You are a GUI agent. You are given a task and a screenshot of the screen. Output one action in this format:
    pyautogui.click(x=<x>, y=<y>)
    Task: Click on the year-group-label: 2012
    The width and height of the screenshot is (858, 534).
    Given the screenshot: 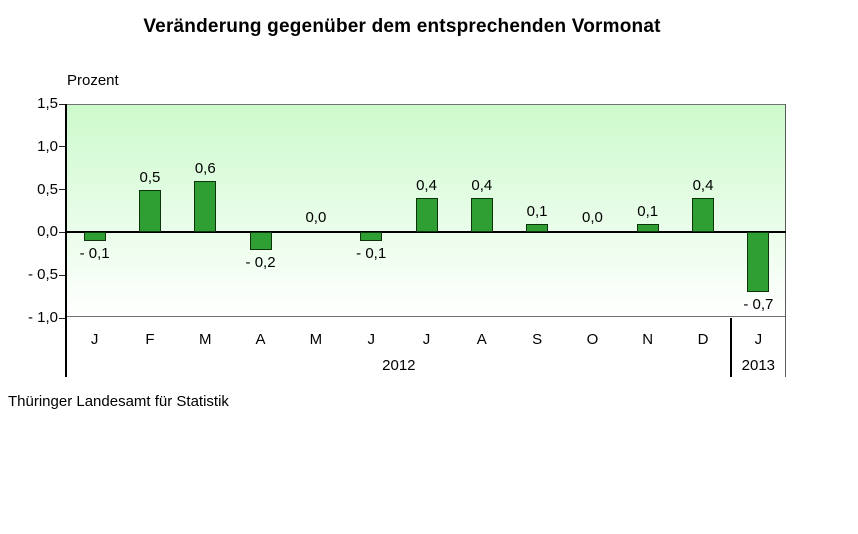 What is the action you would take?
    pyautogui.click(x=399, y=365)
    